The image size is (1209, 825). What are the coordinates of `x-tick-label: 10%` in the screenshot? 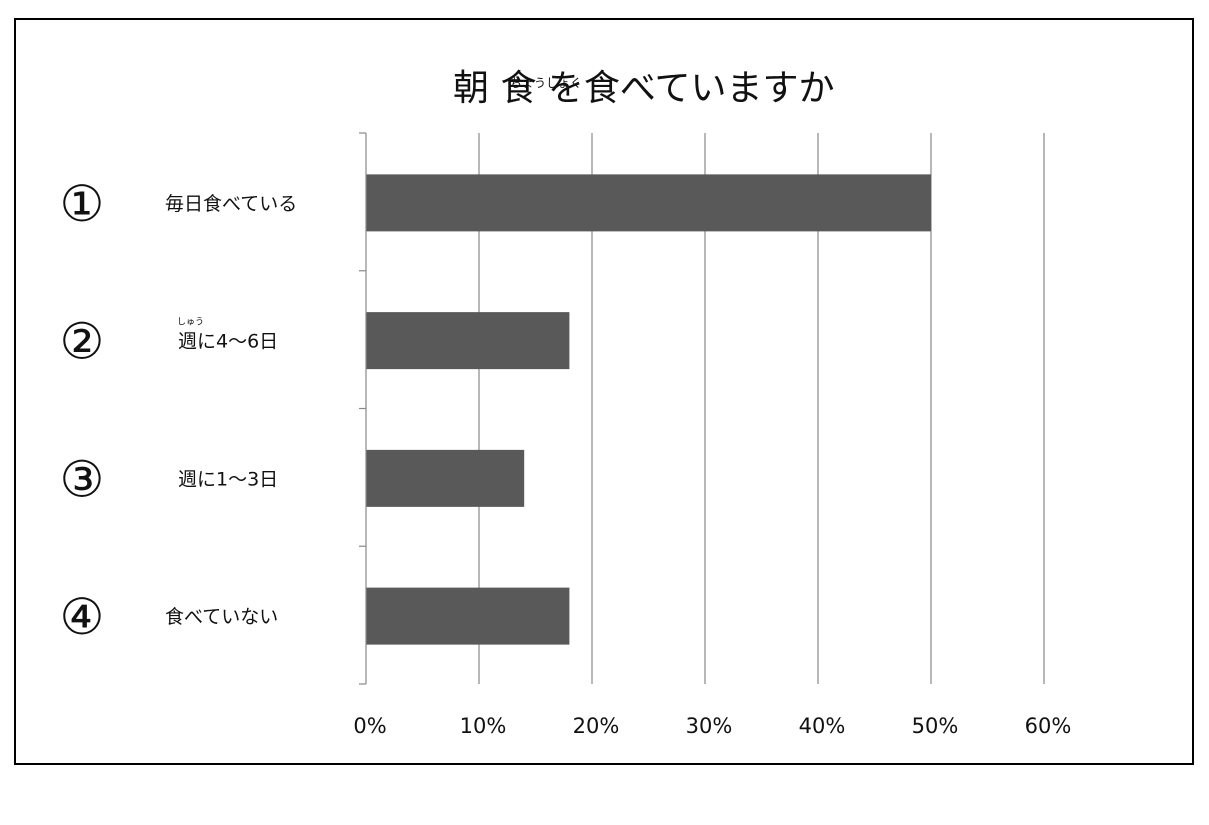 It's located at (483, 726).